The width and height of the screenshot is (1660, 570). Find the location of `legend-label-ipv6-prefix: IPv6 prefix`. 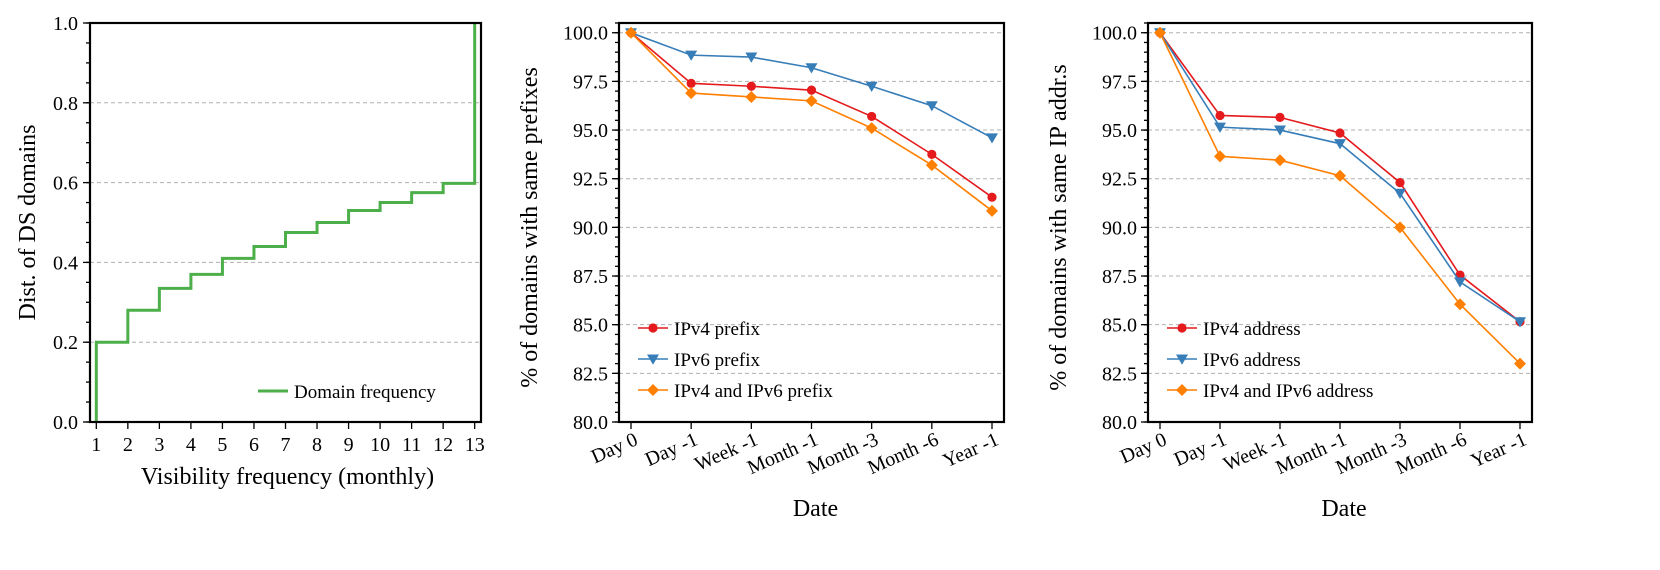

legend-label-ipv6-prefix: IPv6 prefix is located at coordinates (717, 360).